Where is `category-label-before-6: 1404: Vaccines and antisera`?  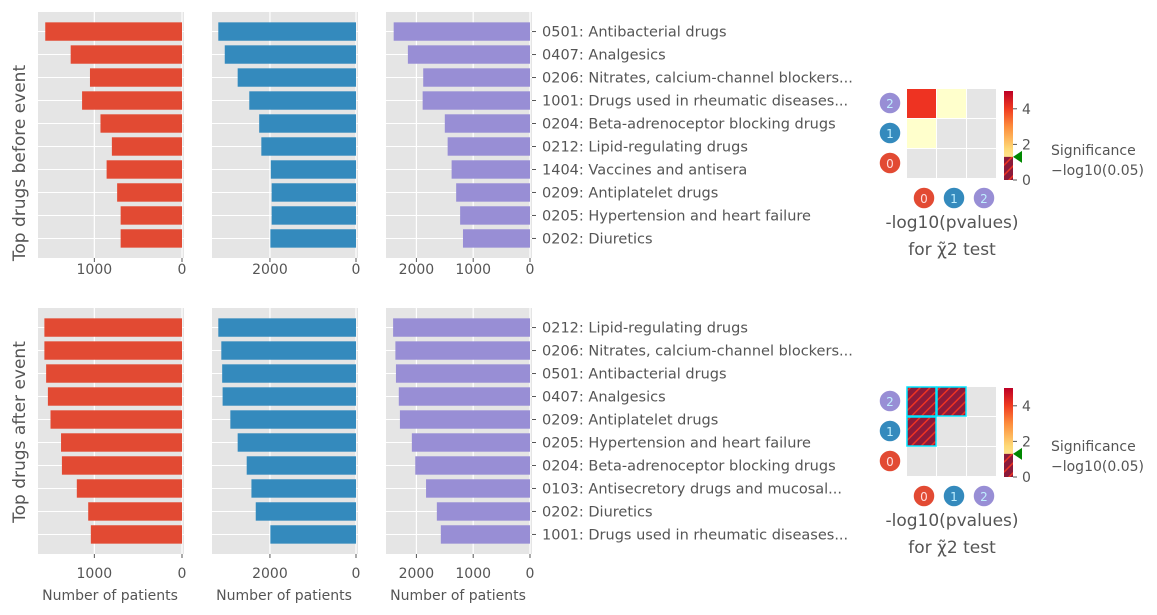 category-label-before-6: 1404: Vaccines and antisera is located at coordinates (644, 170).